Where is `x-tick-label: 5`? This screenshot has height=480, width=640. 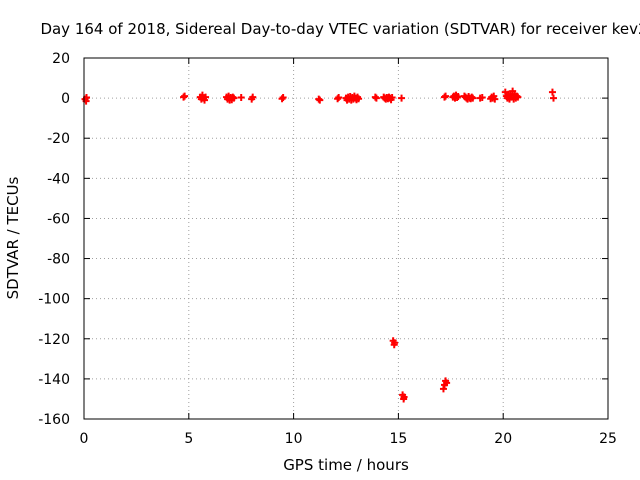
x-tick-label: 5 is located at coordinates (188, 439).